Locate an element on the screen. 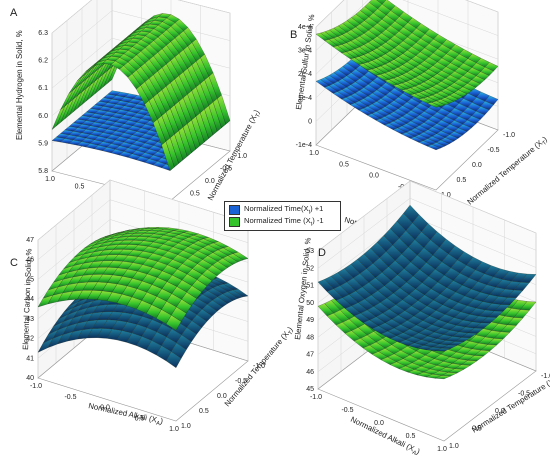 This screenshot has height=466, width=550. z-tick-label: 6.3 is located at coordinates (43, 33).